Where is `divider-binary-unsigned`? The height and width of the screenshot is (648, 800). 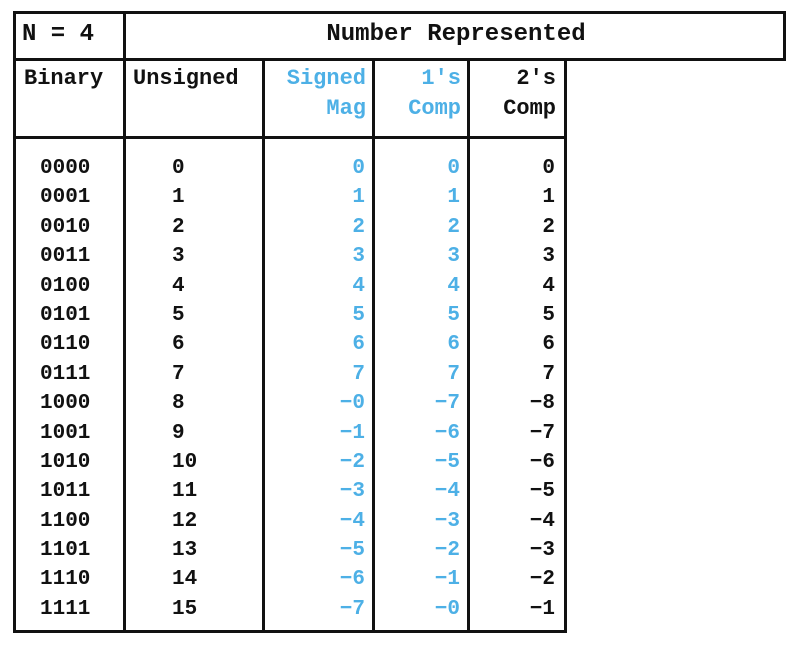
divider-binary-unsigned is located at coordinates (124, 345).